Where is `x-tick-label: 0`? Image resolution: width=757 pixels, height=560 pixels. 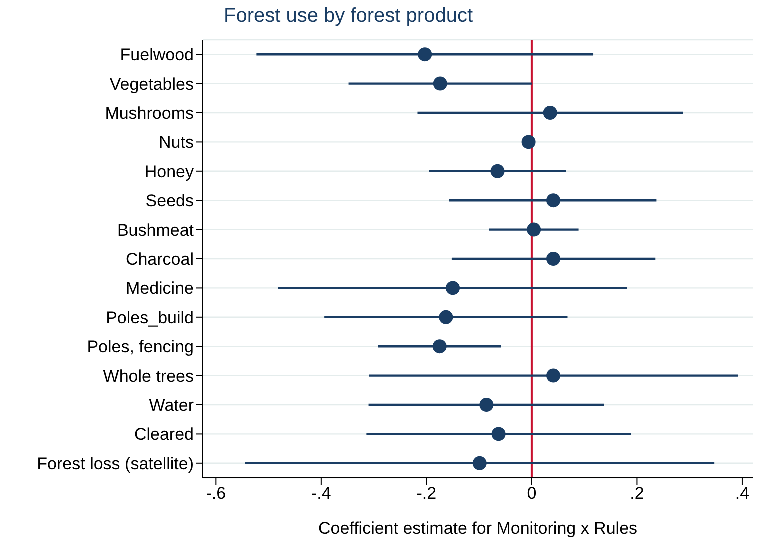
x-tick-label: 0 is located at coordinates (532, 494).